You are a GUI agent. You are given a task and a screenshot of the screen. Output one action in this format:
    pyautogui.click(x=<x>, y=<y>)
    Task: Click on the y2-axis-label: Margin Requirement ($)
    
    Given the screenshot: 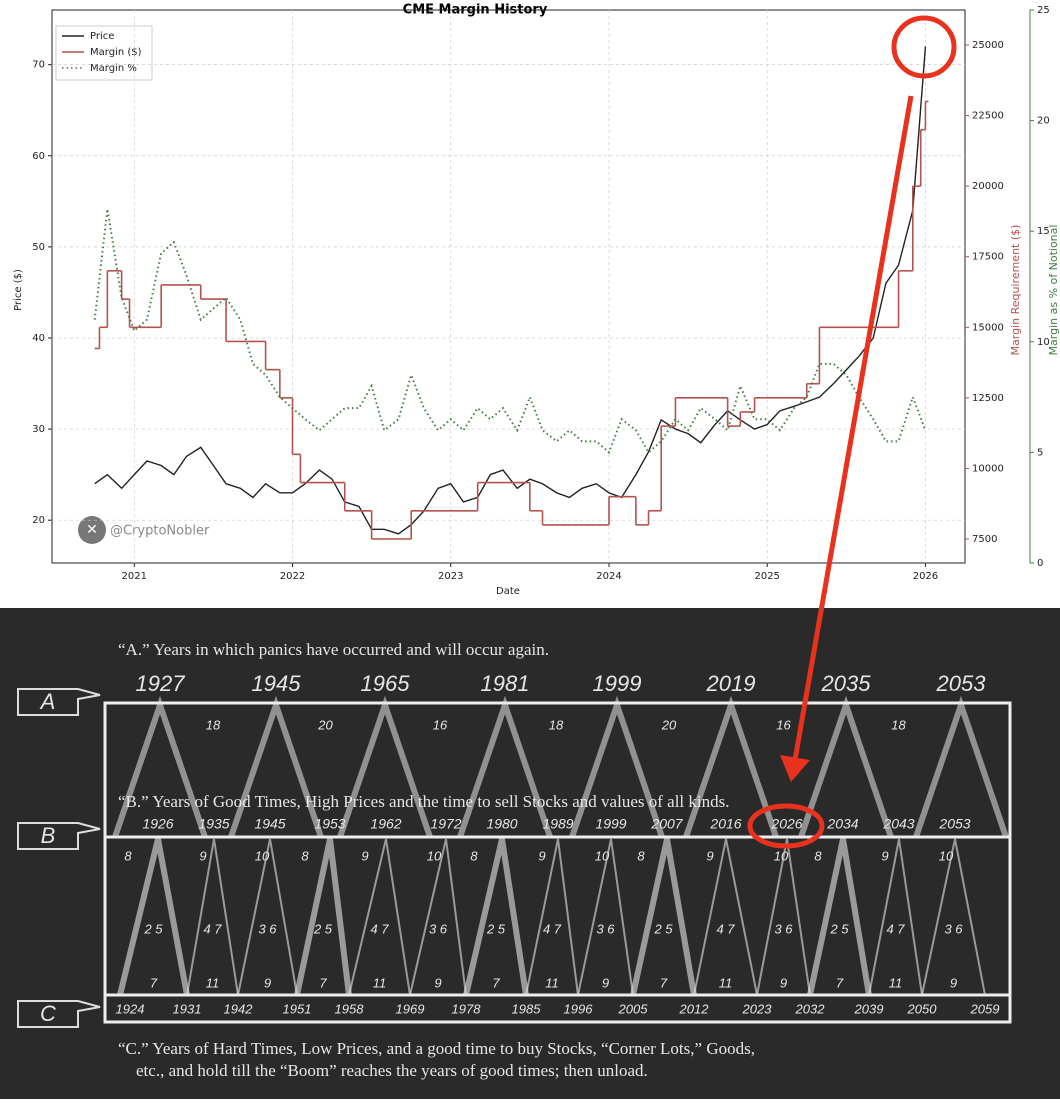 What is the action you would take?
    pyautogui.click(x=1015, y=290)
    